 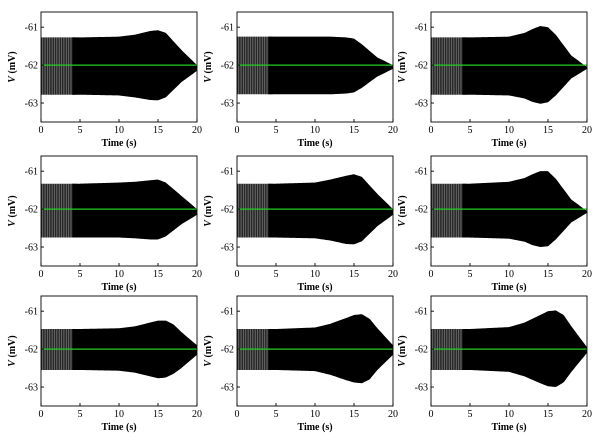 What do you see at coordinates (494, 80) in the screenshot?
I see `panel-row1-col3: 0 5 10 15 20 -61 -62 -63 Time (s) V (mV)` at bounding box center [494, 80].